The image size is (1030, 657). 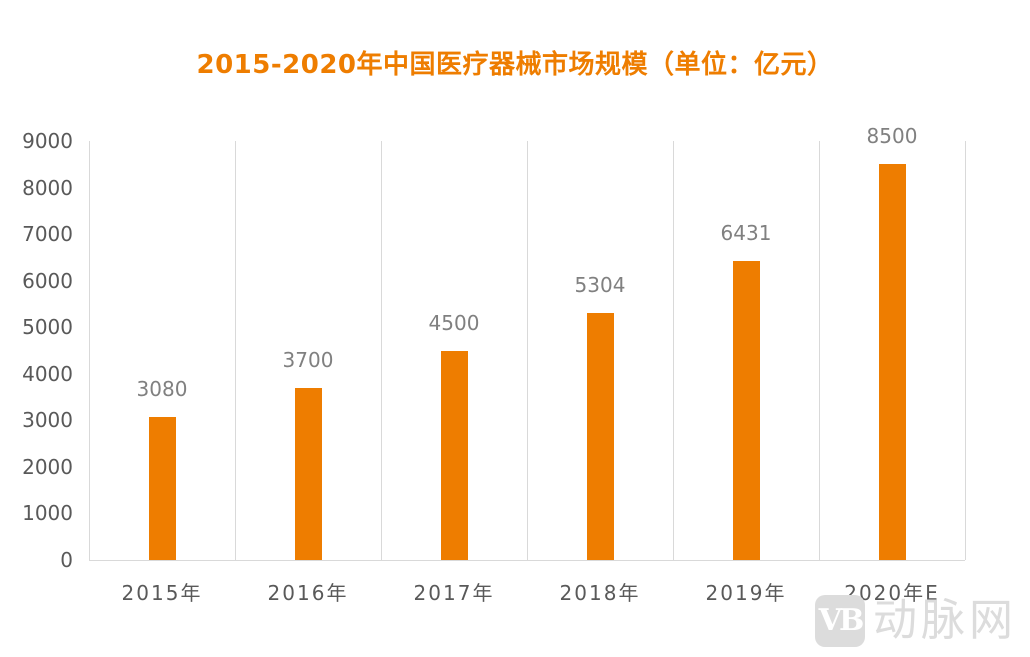 What do you see at coordinates (746, 232) in the screenshot?
I see `data-label: 6431` at bounding box center [746, 232].